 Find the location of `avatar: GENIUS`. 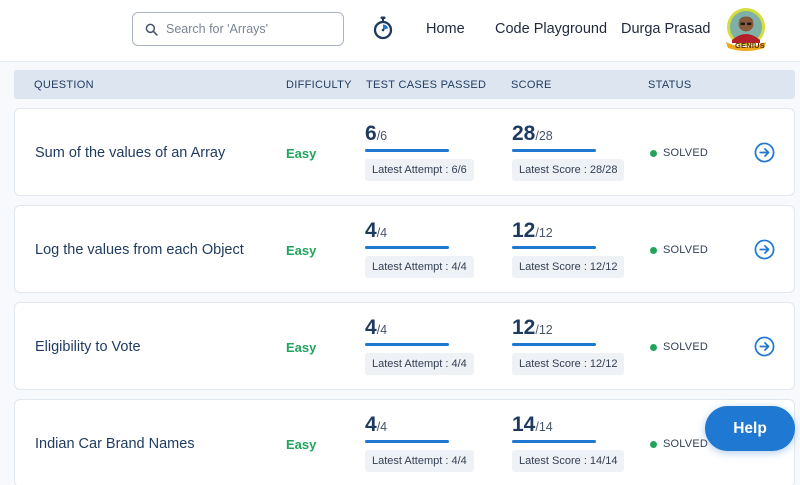

avatar: GENIUS is located at coordinates (746, 30).